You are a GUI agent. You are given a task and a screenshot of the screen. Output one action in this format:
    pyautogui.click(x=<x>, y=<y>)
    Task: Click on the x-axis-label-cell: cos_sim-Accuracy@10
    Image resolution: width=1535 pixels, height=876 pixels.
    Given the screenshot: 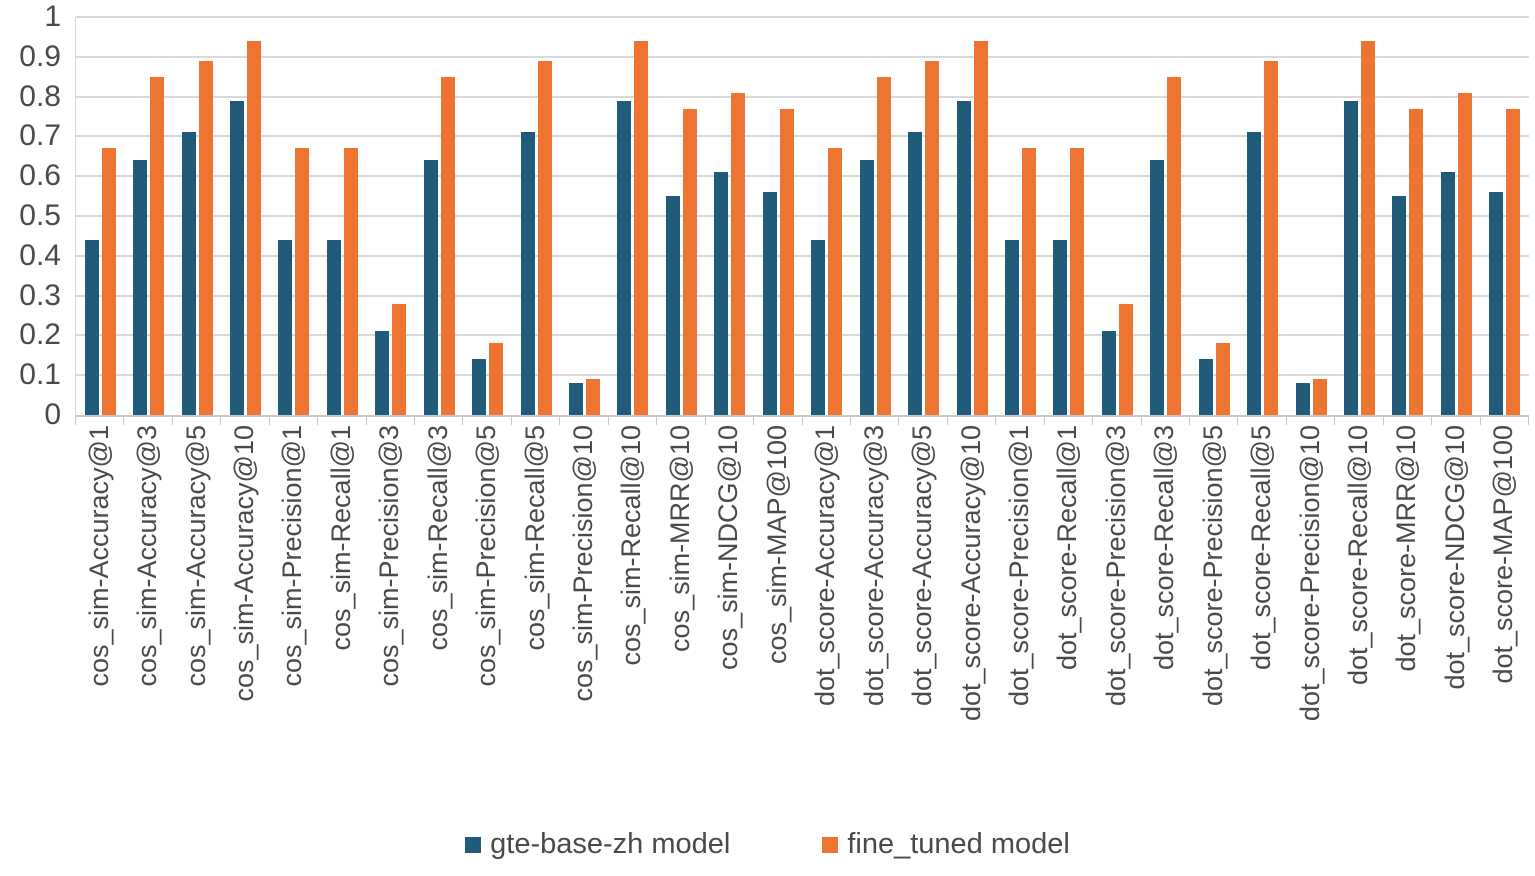 What is the action you would take?
    pyautogui.click(x=244, y=625)
    